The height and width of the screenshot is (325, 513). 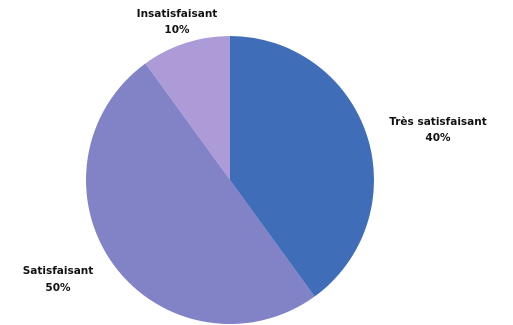 I want to click on pie-slice-insatisfaisant, so click(x=187, y=108).